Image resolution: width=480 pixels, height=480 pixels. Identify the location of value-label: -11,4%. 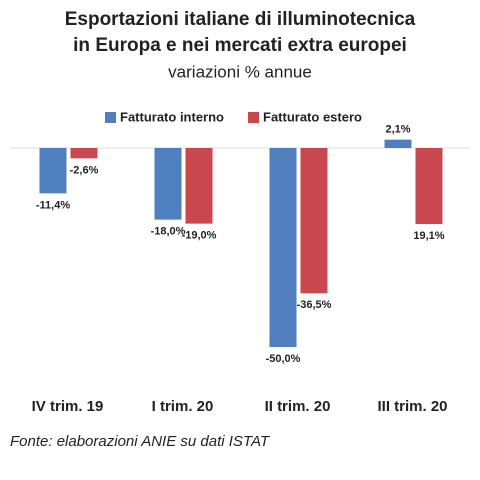
(53, 205).